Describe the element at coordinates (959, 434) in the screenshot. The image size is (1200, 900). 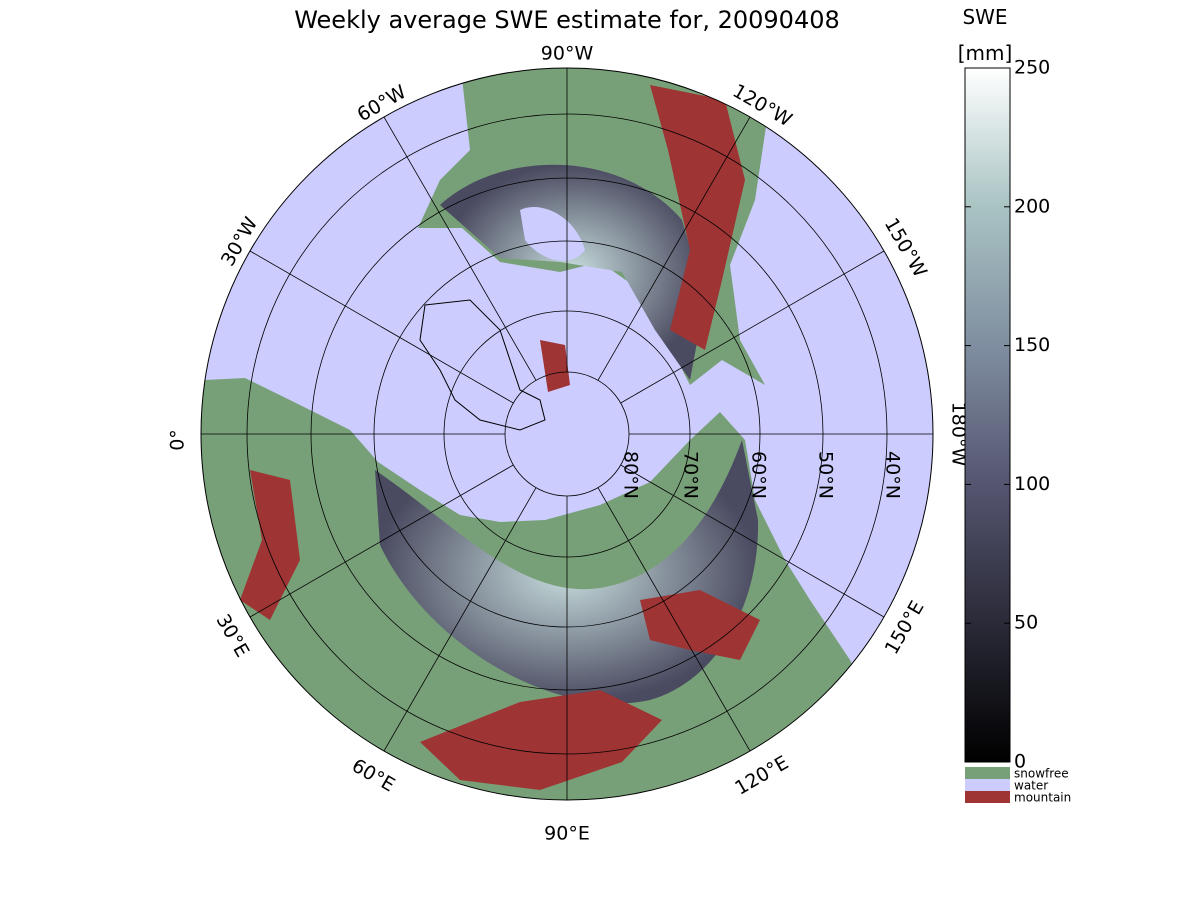
I see `longitude-label: 180°W` at that location.